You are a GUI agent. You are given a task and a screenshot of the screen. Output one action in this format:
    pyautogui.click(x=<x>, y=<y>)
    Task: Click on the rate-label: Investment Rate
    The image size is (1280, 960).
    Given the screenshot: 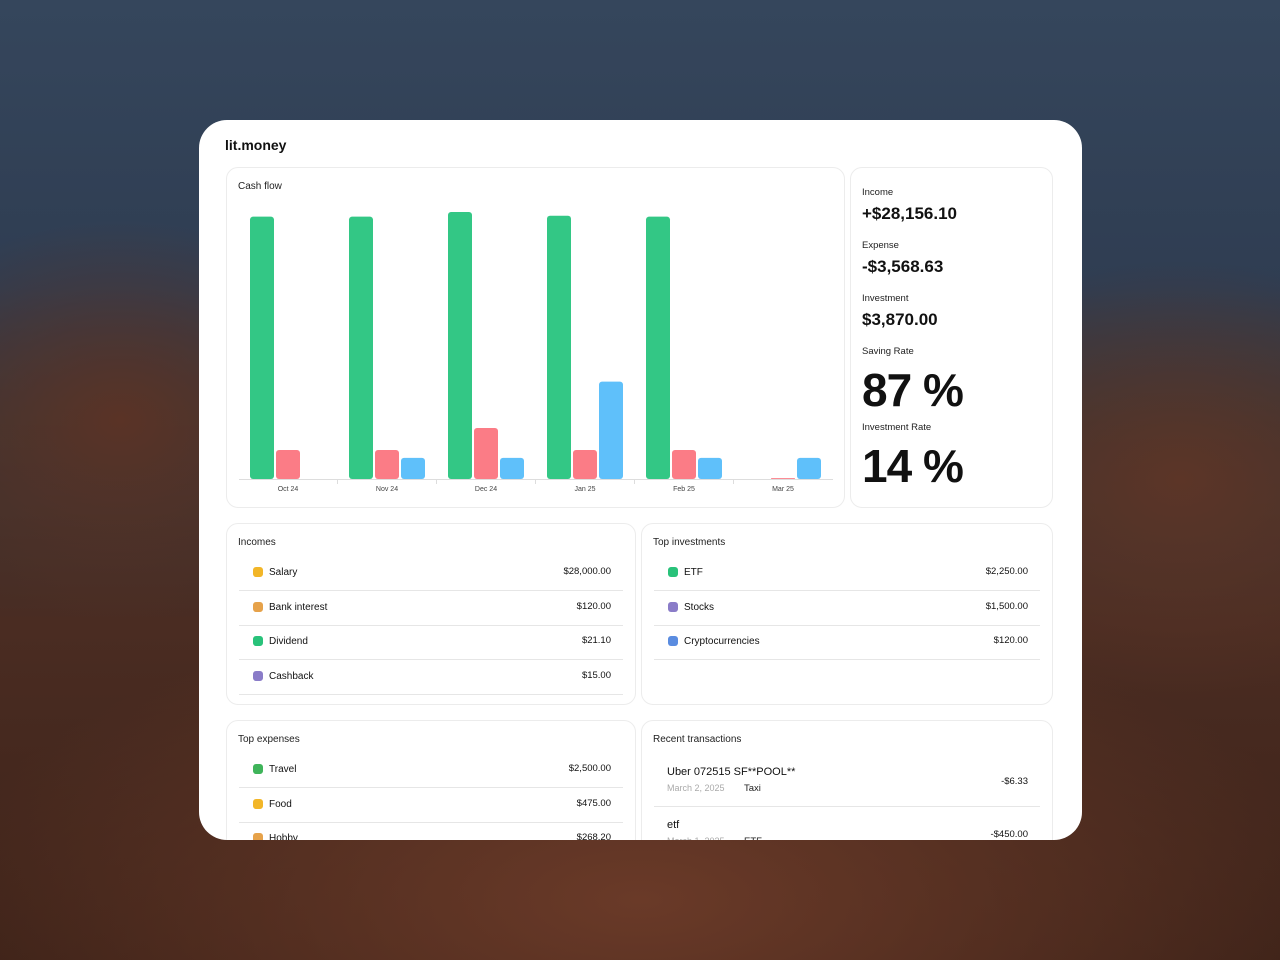 What is the action you would take?
    pyautogui.click(x=897, y=427)
    